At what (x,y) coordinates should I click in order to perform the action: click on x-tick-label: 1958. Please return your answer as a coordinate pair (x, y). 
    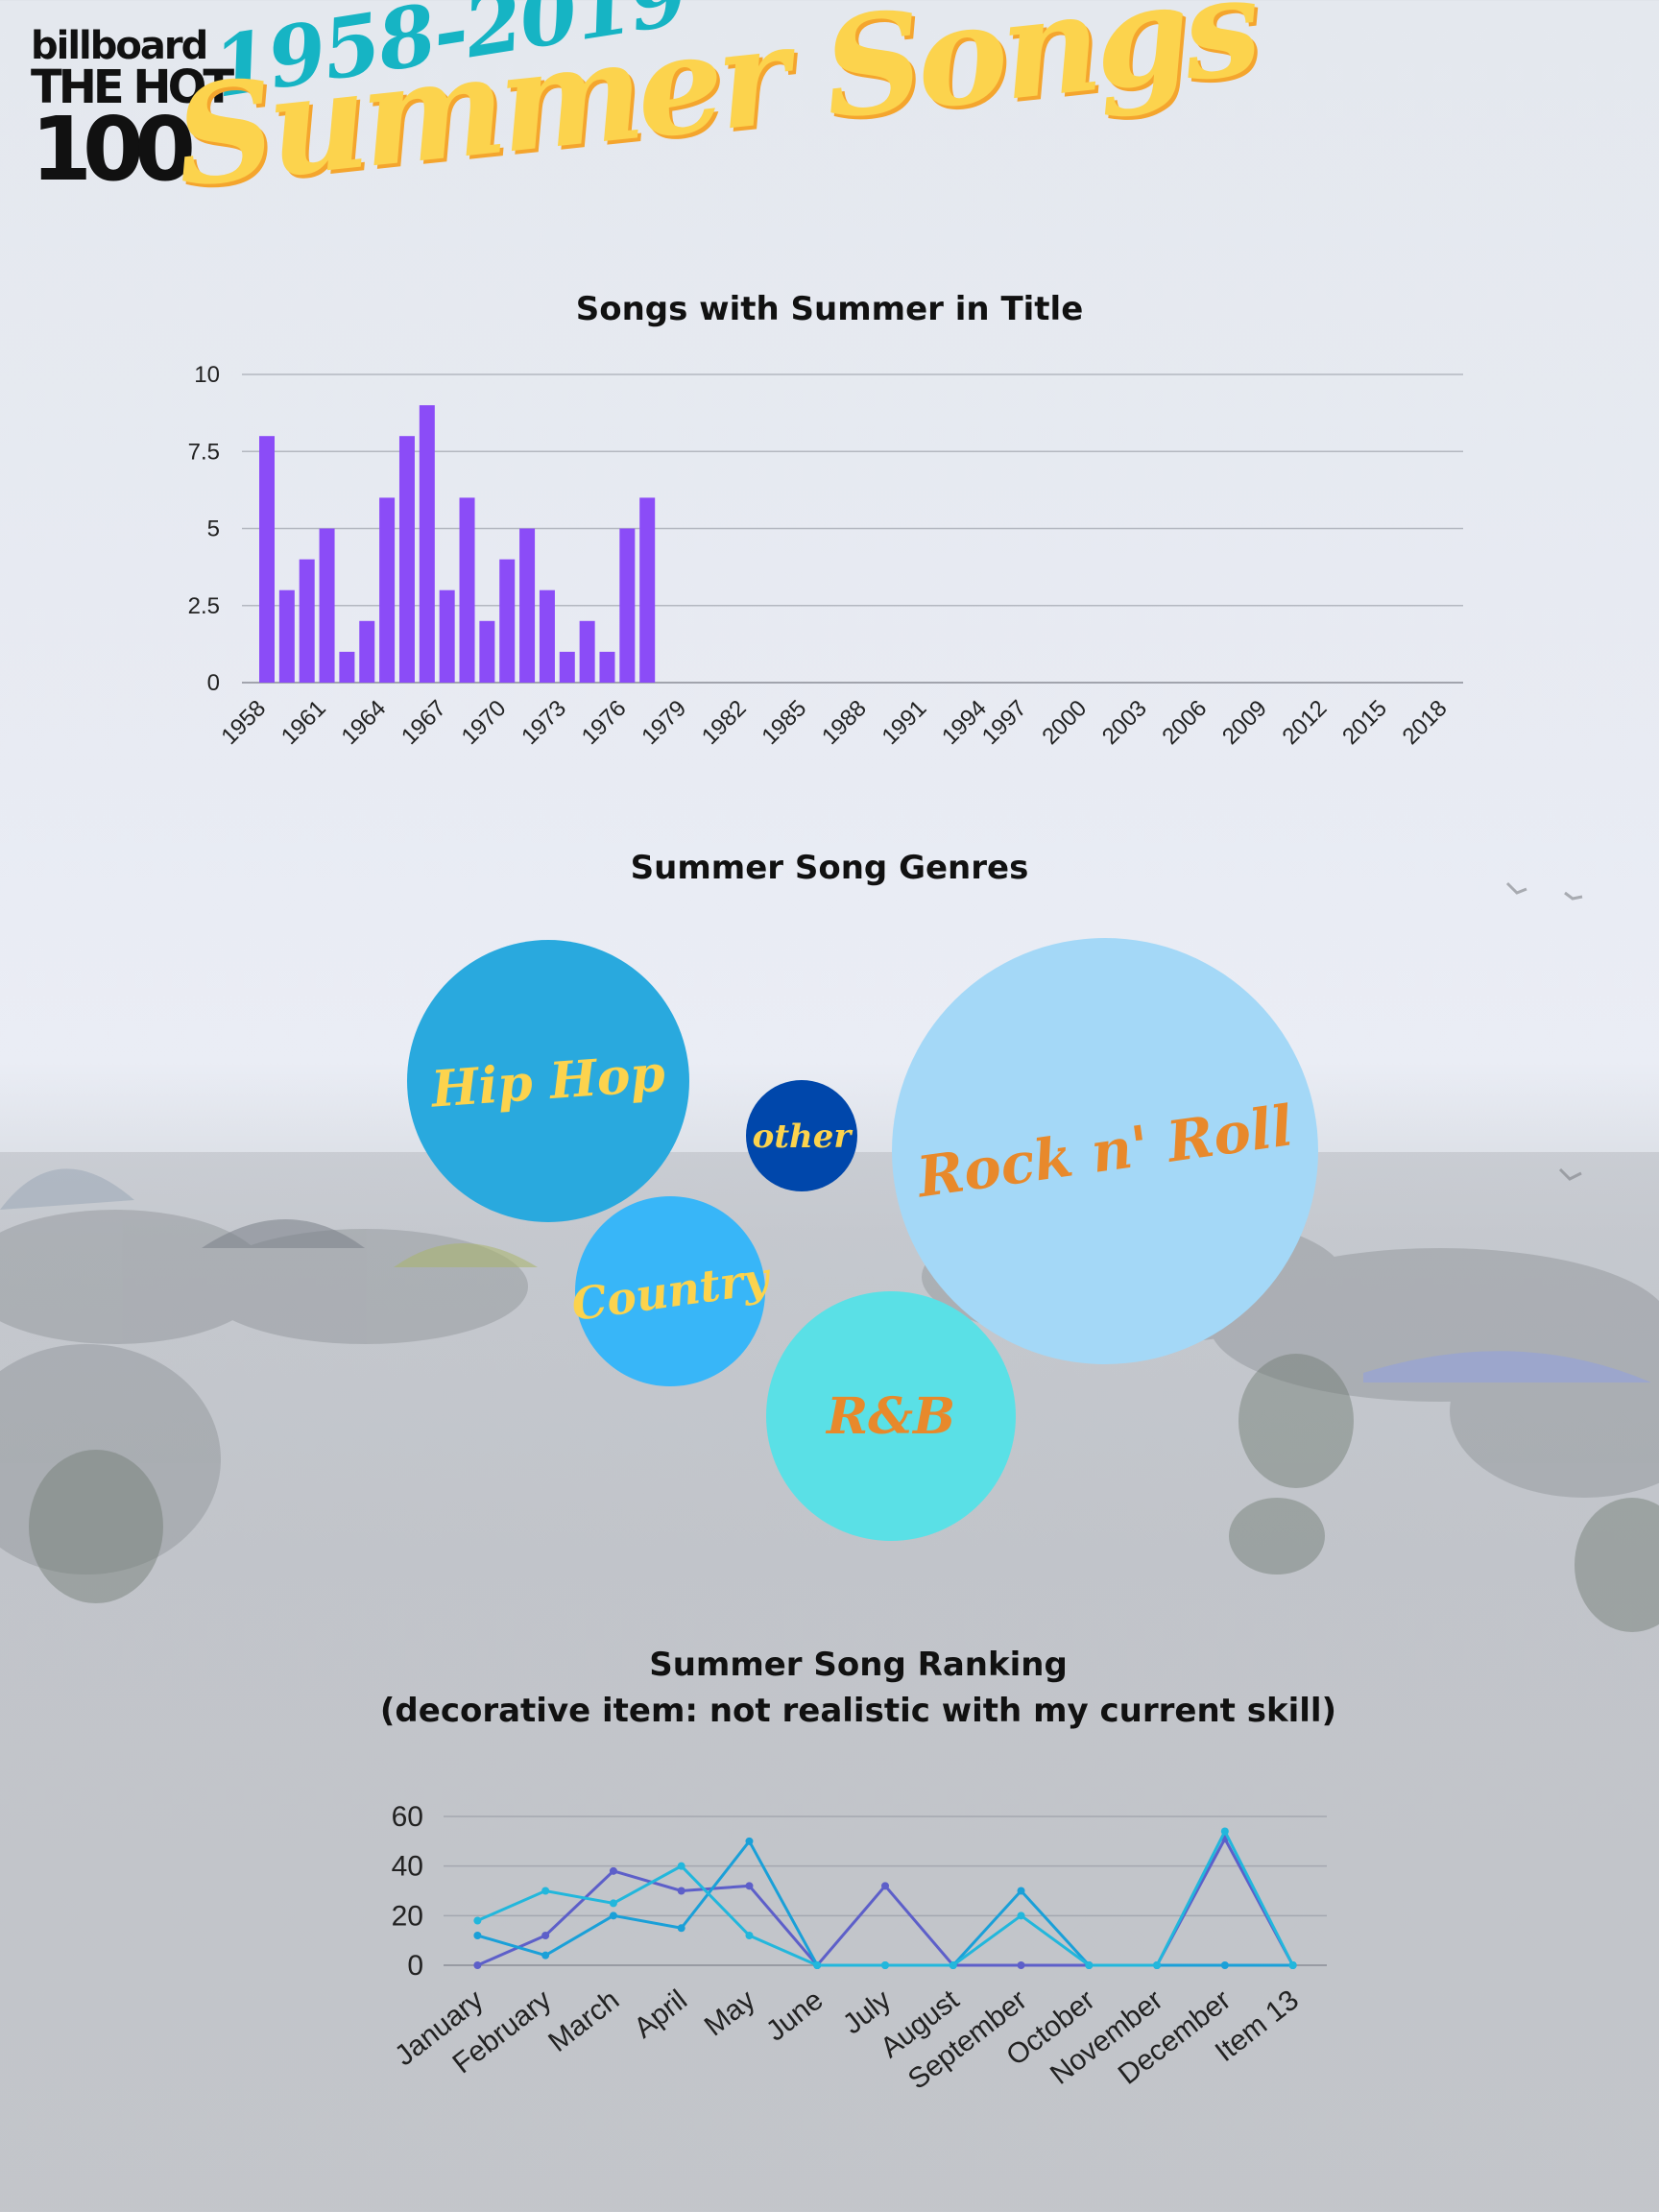
    Looking at the image, I should click on (244, 722).